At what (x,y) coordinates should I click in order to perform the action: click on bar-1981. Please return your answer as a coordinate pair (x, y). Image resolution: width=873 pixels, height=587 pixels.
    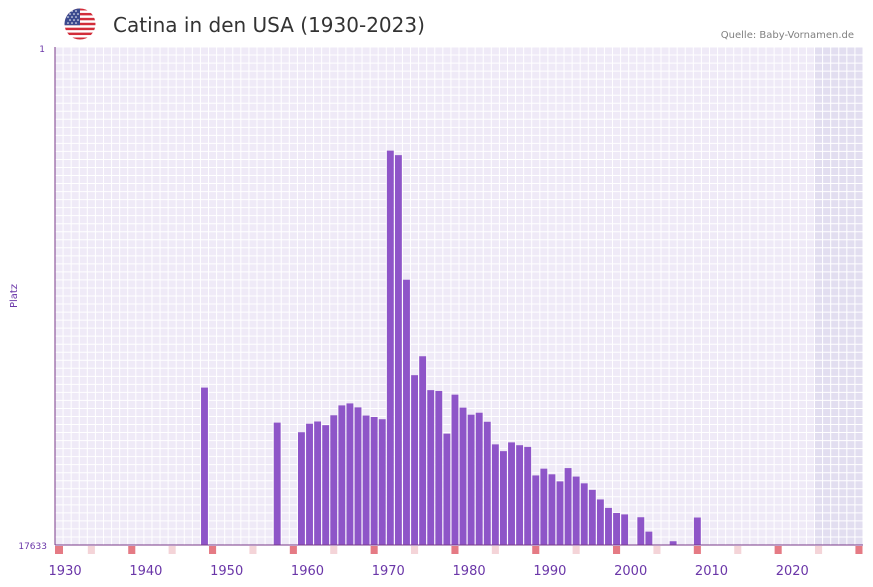
    Looking at the image, I should click on (479, 478).